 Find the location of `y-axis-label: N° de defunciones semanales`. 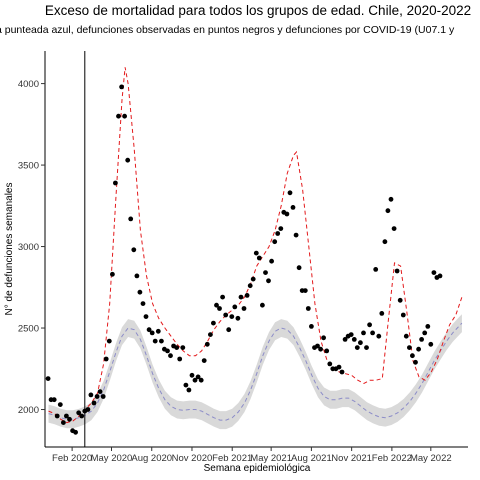

y-axis-label: N° de defunciones semanales is located at coordinates (9, 249).